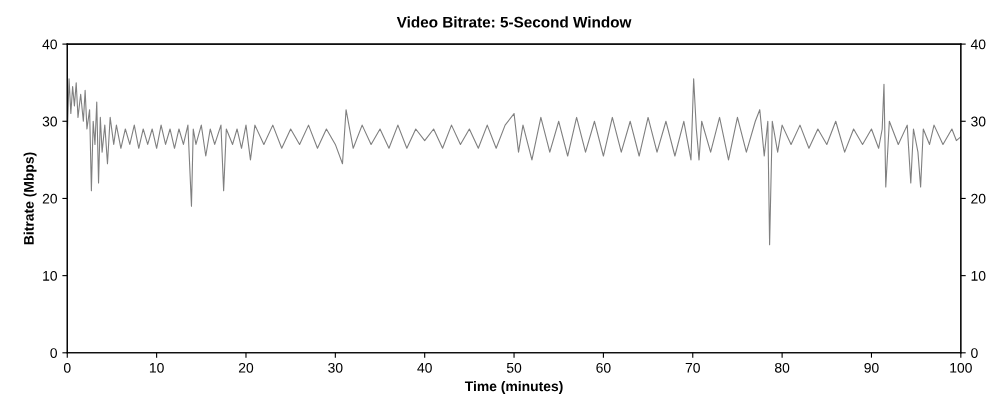 The image size is (1004, 420). Describe the element at coordinates (50, 275) in the screenshot. I see `y-tick-label: 10` at that location.